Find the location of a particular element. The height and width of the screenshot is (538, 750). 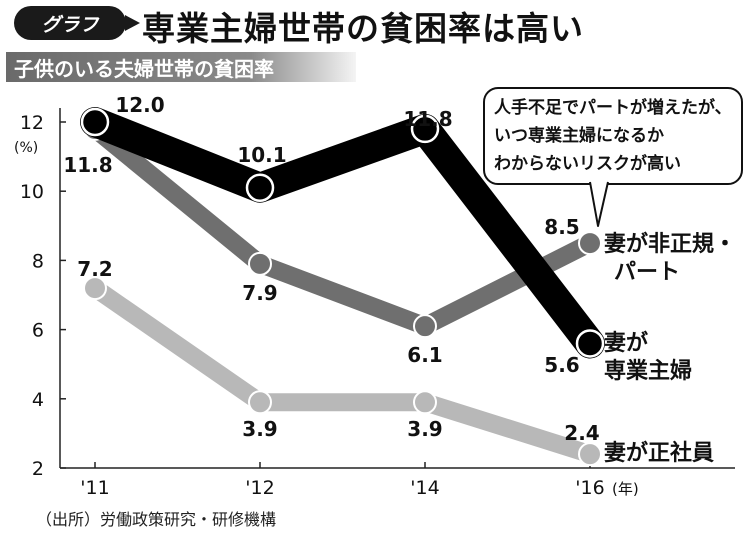

data-label: 10.1 is located at coordinates (261, 155).